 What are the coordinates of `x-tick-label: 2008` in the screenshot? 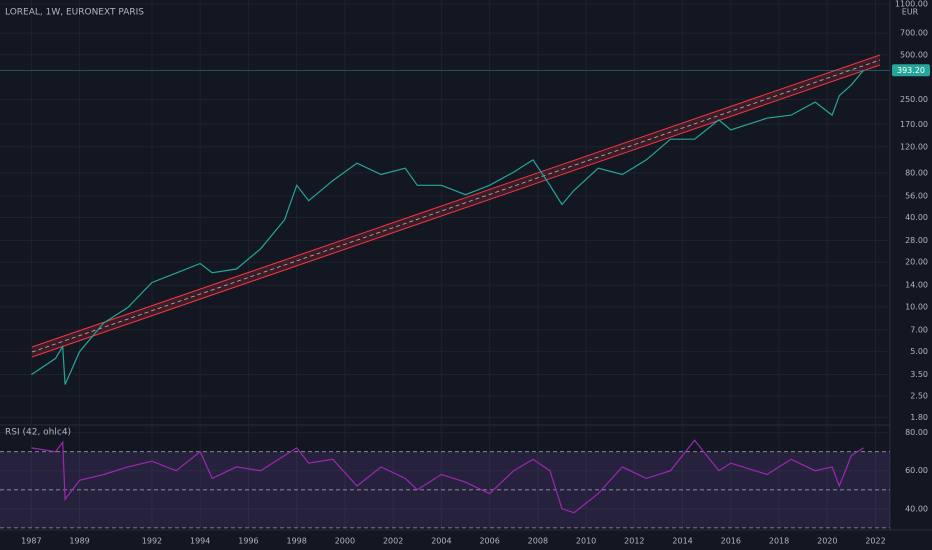 It's located at (538, 541).